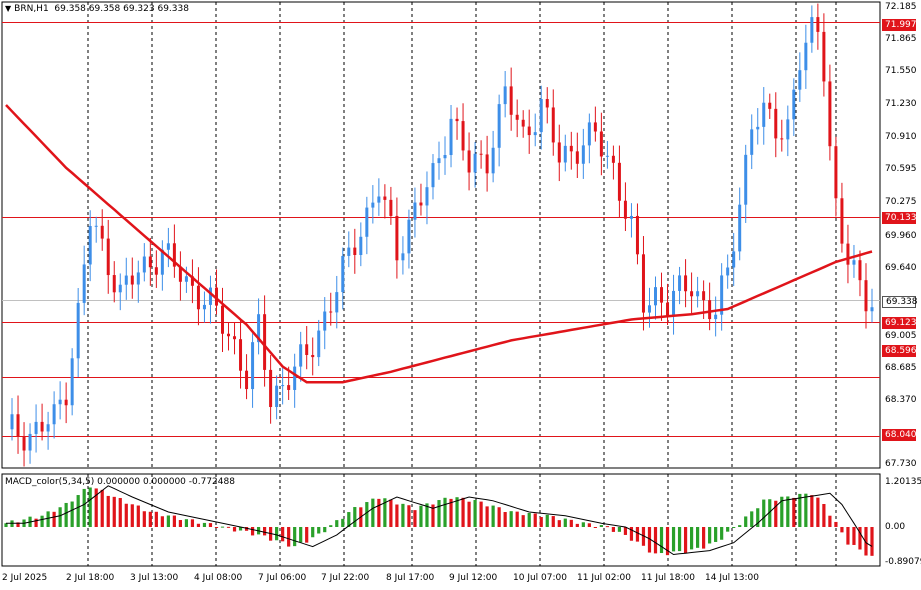 The image size is (921, 590). Describe the element at coordinates (901, 268) in the screenshot. I see `price-tick: 69.640` at that location.